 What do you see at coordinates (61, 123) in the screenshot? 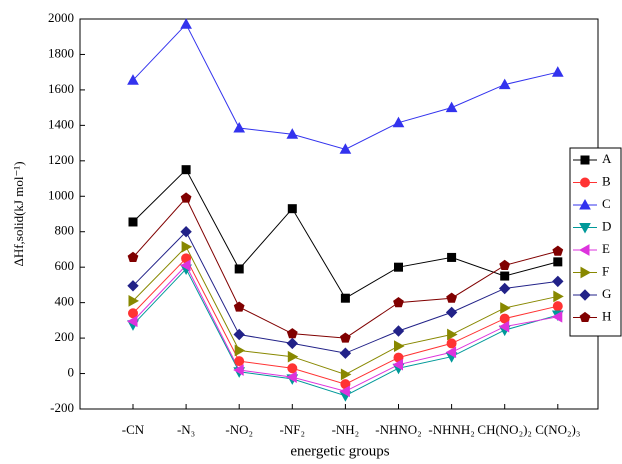
I see `y-tick-label: 1400` at bounding box center [61, 123].